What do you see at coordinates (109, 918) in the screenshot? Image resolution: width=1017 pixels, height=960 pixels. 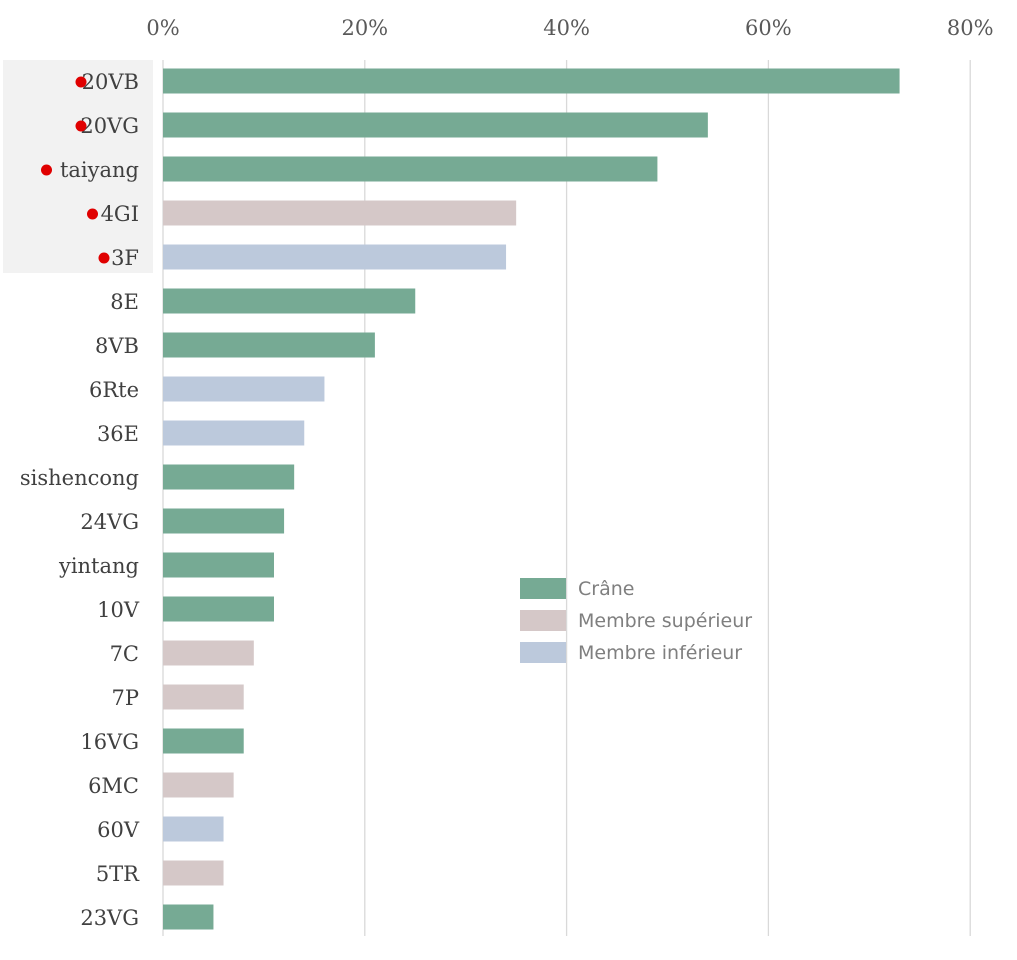 I see `category-label: 23VG` at bounding box center [109, 918].